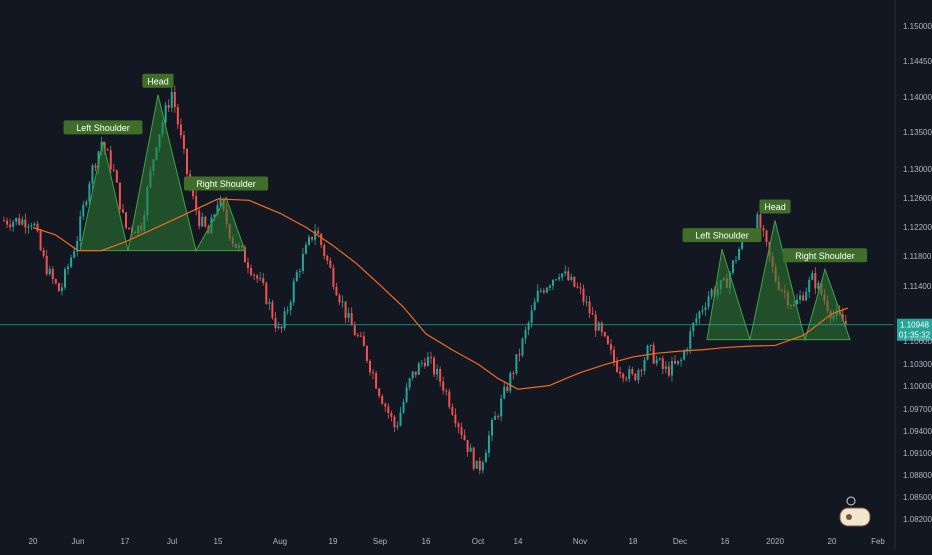 The height and width of the screenshot is (555, 932). Describe the element at coordinates (426, 541) in the screenshot. I see `x-tick-label: 16` at that location.